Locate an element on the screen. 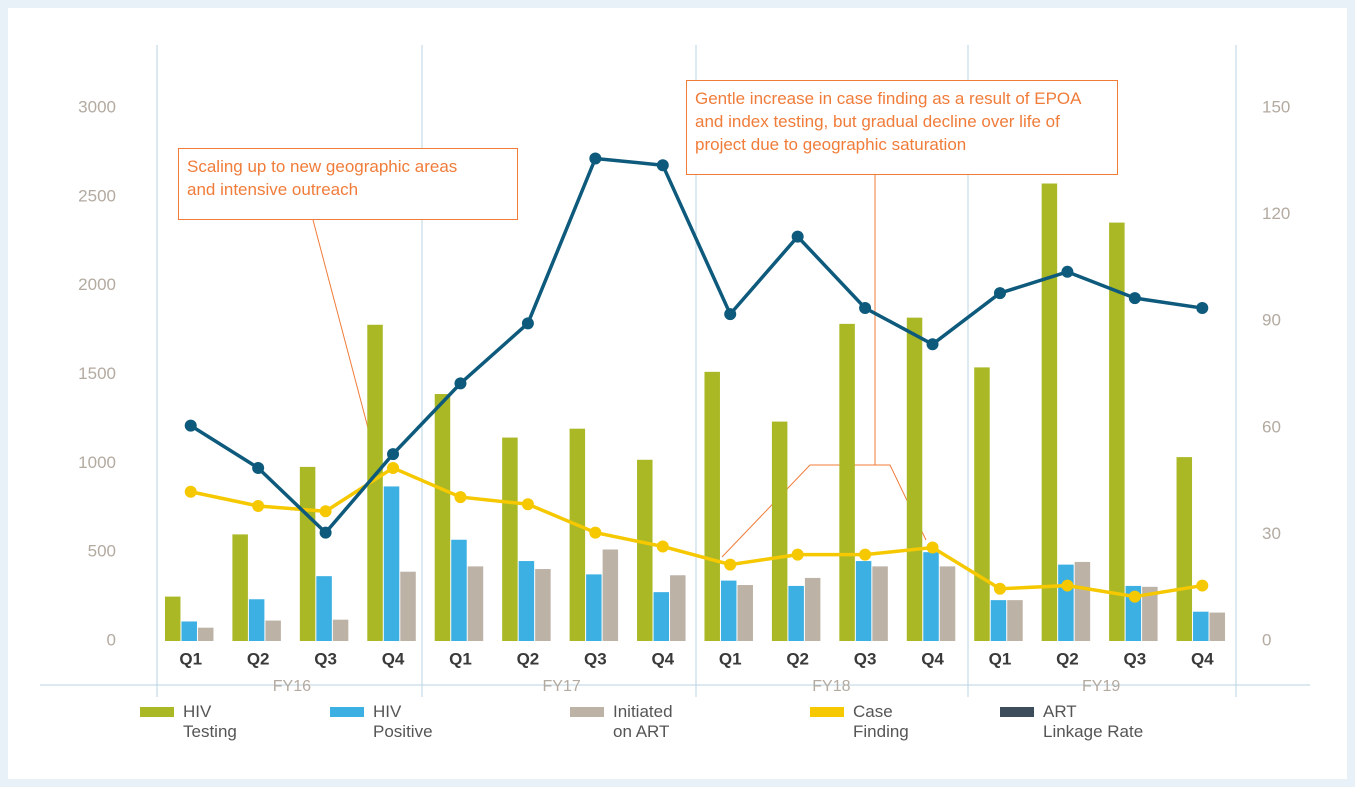 This screenshot has width=1355, height=787. legend-label: HIV Positive is located at coordinates (403, 721).